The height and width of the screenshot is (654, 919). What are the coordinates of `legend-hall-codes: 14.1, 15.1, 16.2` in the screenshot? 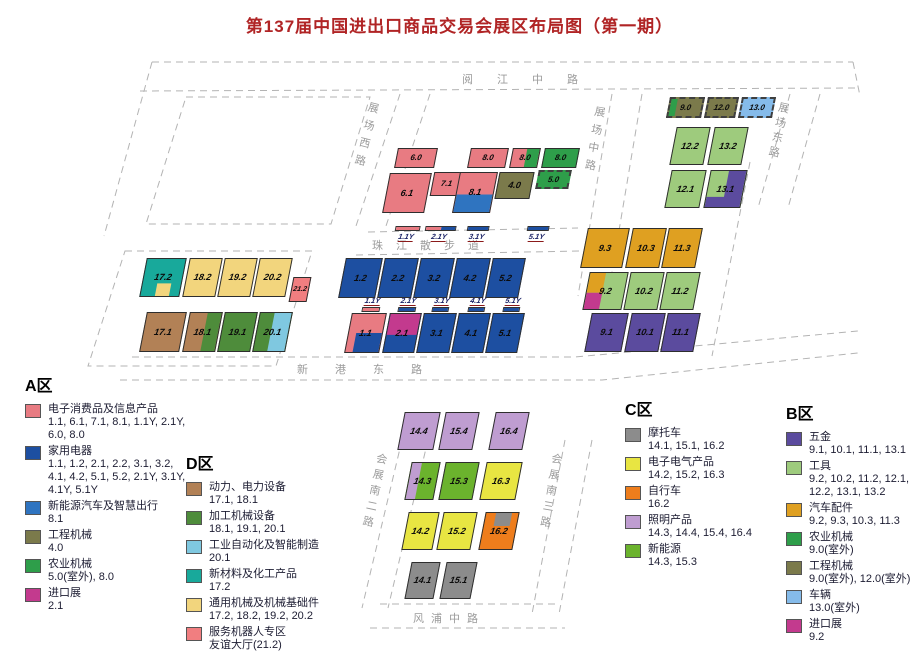 It's located at (686, 446).